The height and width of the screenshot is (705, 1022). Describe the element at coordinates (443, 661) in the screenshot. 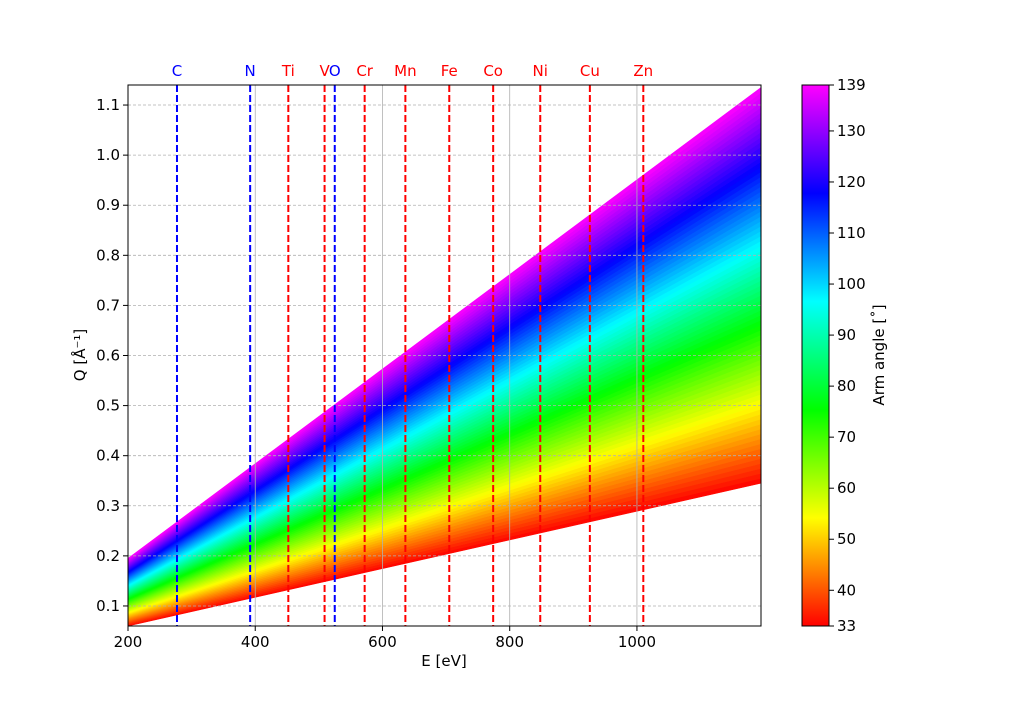

I see `x-axis-label: E [eV]` at that location.